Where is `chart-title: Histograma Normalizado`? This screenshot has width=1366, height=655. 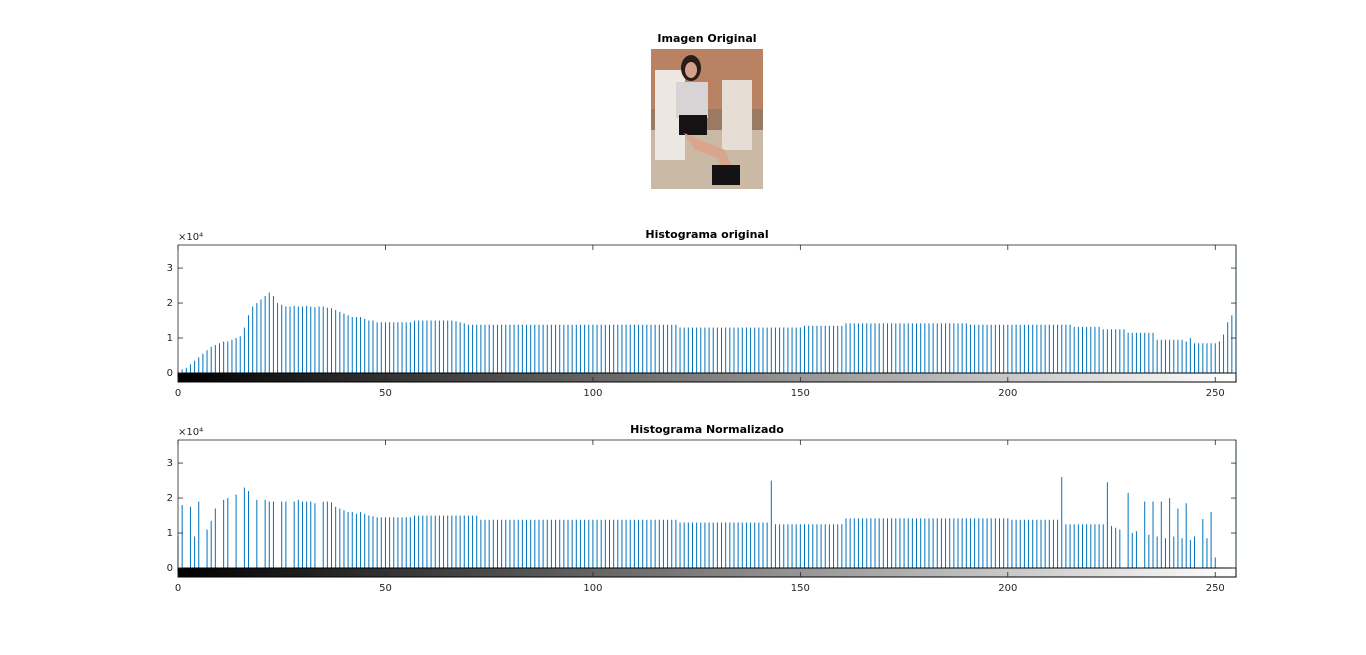
chart-title: Histograma Normalizado is located at coordinates (707, 429).